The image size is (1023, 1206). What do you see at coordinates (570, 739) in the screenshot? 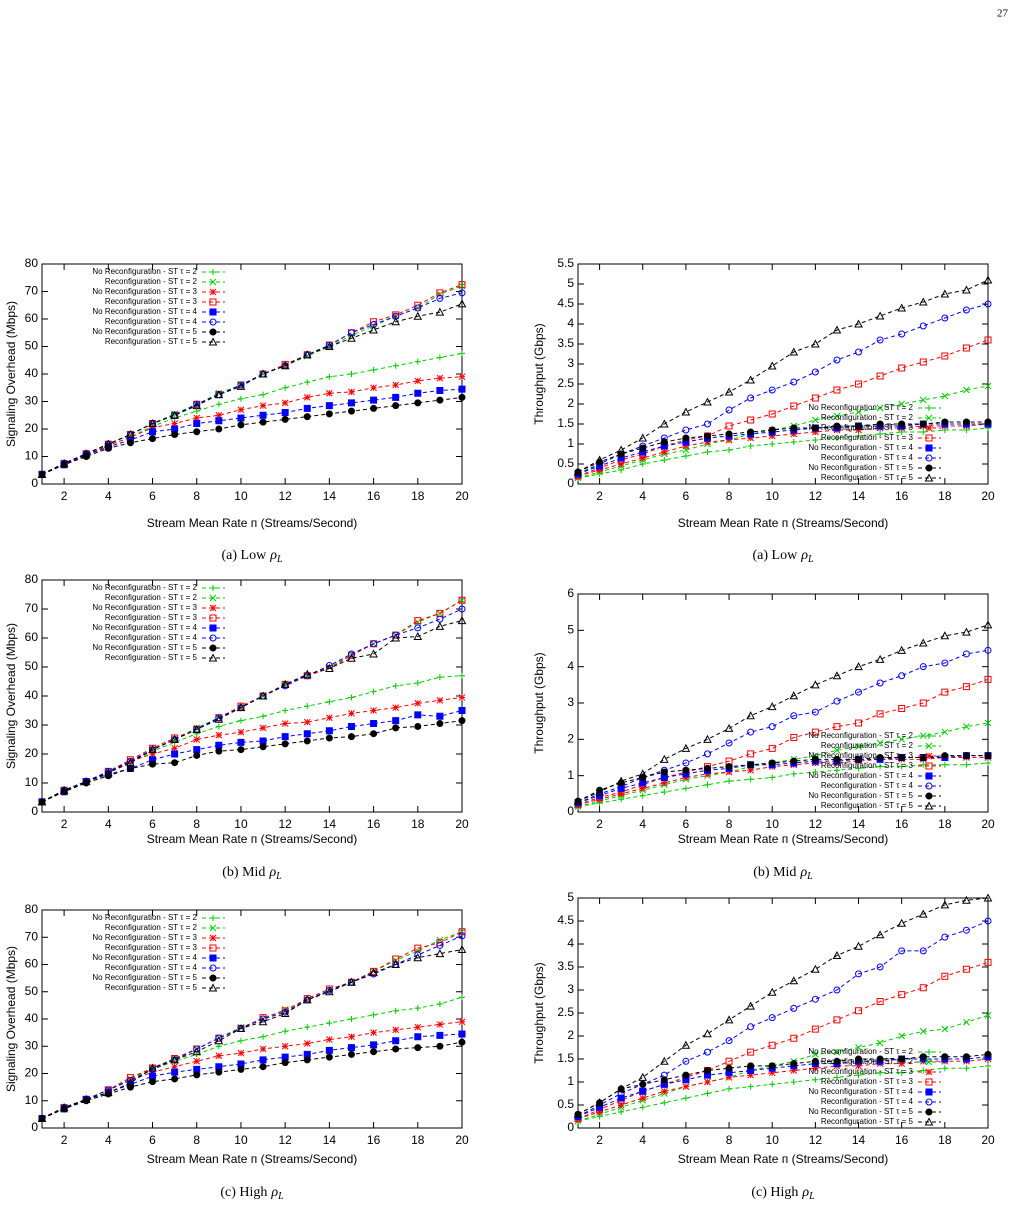
I see `y-tick-label: 2` at bounding box center [570, 739].